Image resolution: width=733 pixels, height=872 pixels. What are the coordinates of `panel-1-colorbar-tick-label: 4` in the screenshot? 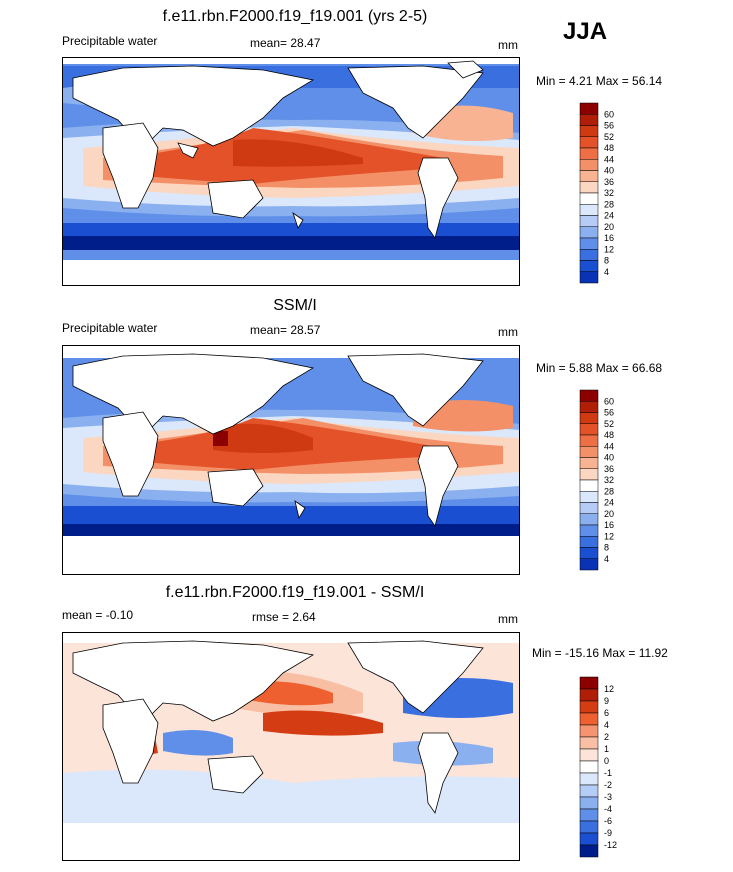 It's located at (606, 272).